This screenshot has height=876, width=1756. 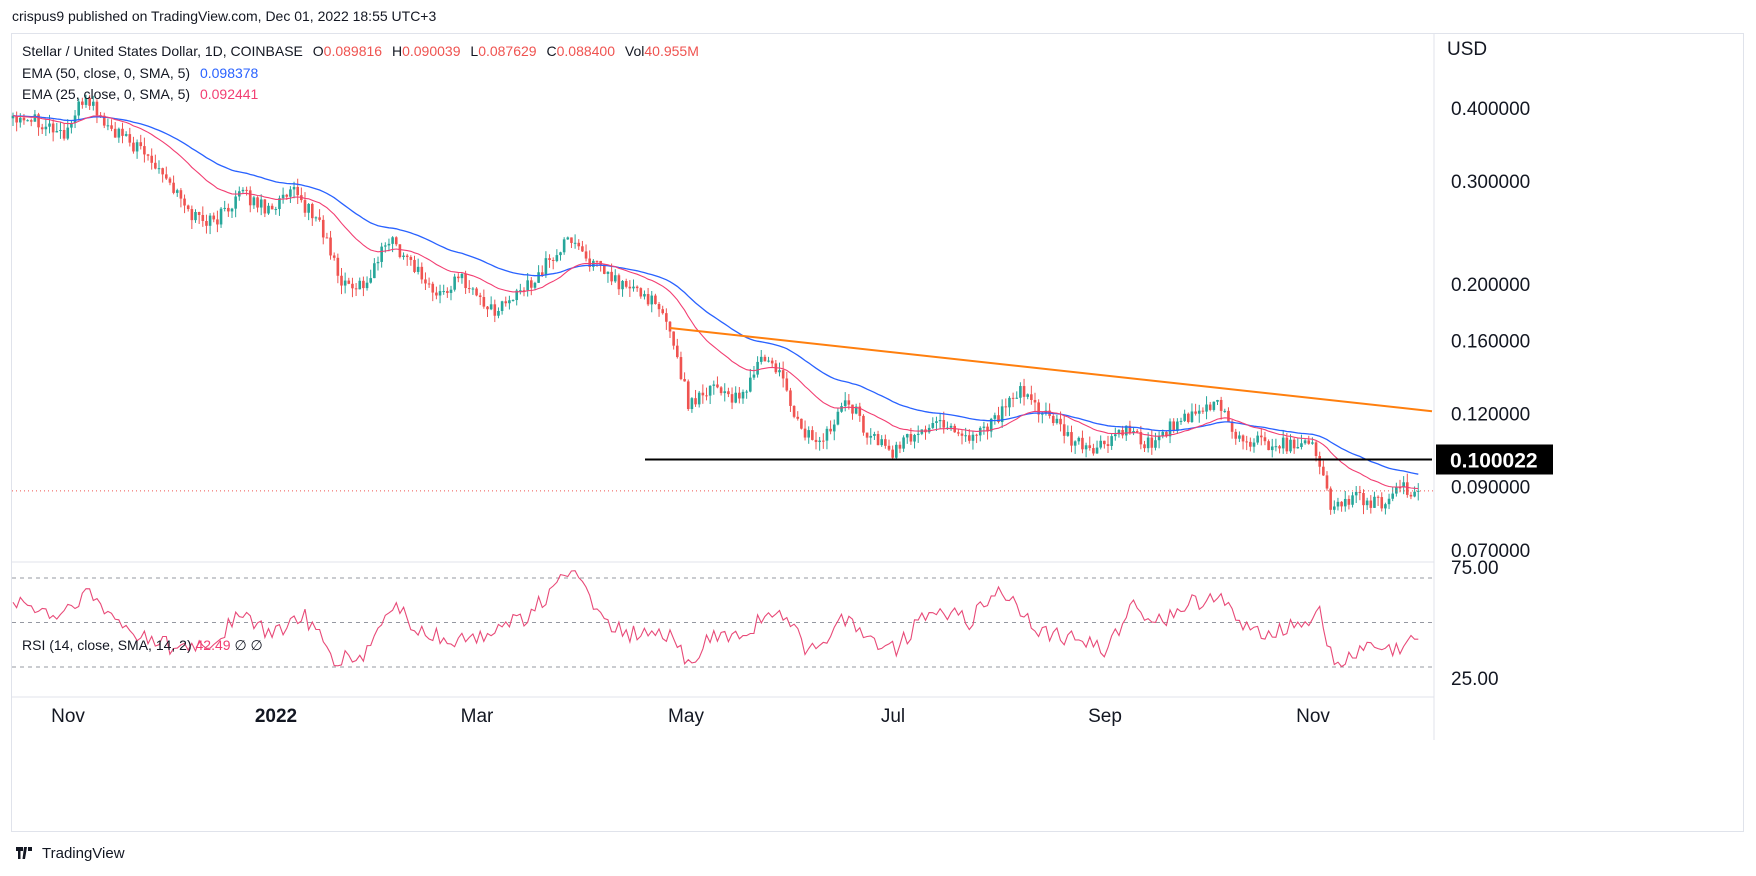 What do you see at coordinates (143, 73) in the screenshot?
I see `ema50-legend: EMA (50, close, 0, SMA, 5) 0.098378` at bounding box center [143, 73].